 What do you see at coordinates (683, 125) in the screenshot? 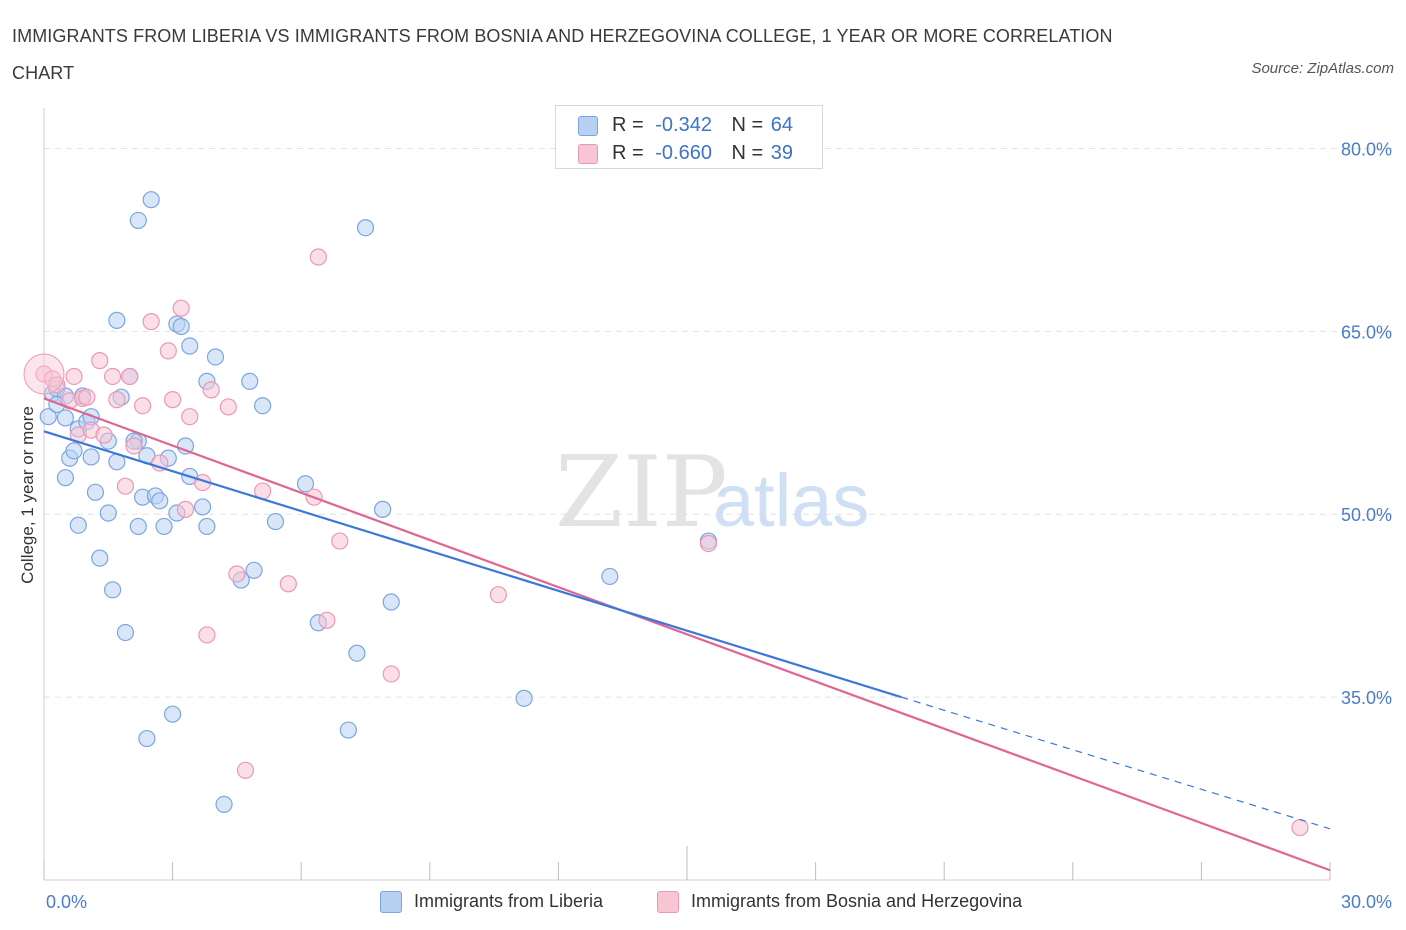
I see `r-value: -0.342` at bounding box center [683, 125].